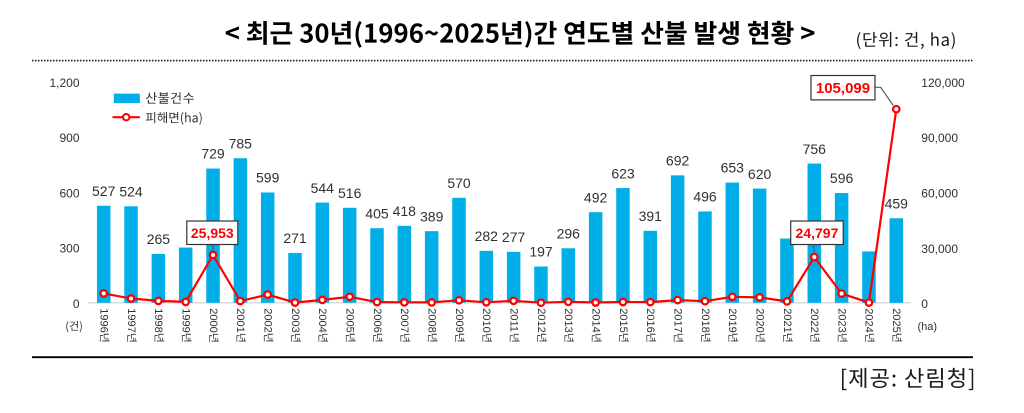  I want to click on svg-text: 2011, so click(513, 320).